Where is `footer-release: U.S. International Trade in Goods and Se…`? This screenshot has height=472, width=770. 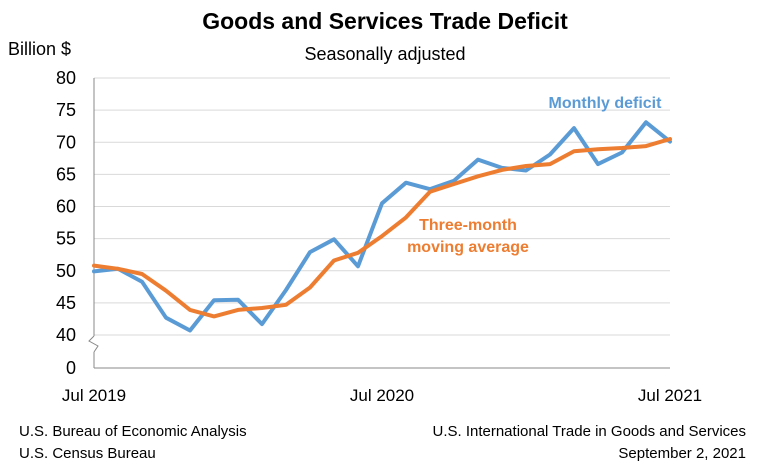
footer-release: U.S. International Trade in Goods and Se… is located at coordinates (589, 443).